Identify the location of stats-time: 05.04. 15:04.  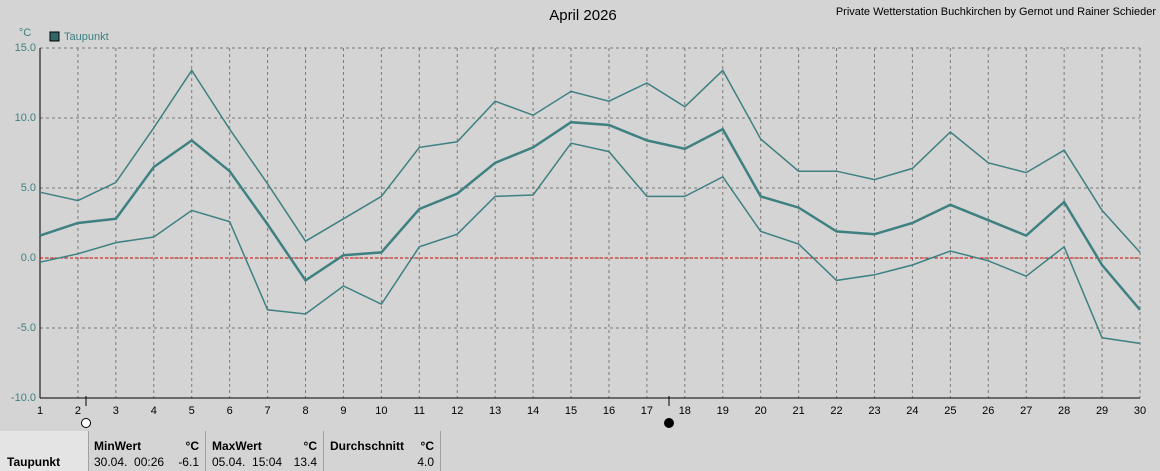
(247, 462).